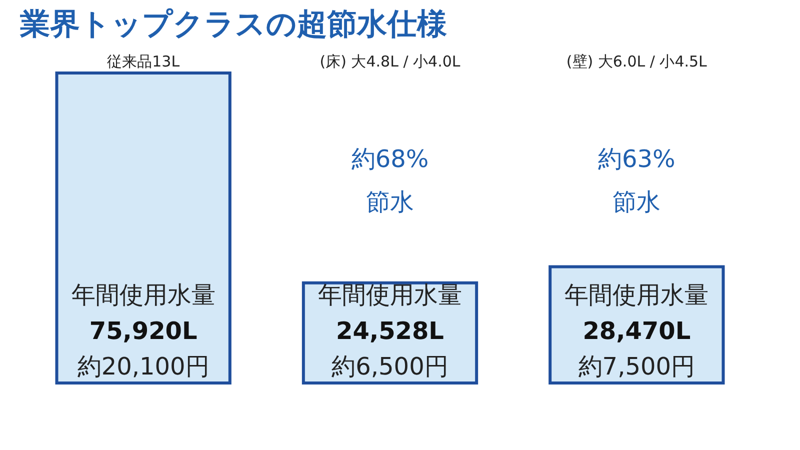 The width and height of the screenshot is (800, 450). I want to click on annotation: 約6,500円, so click(390, 366).